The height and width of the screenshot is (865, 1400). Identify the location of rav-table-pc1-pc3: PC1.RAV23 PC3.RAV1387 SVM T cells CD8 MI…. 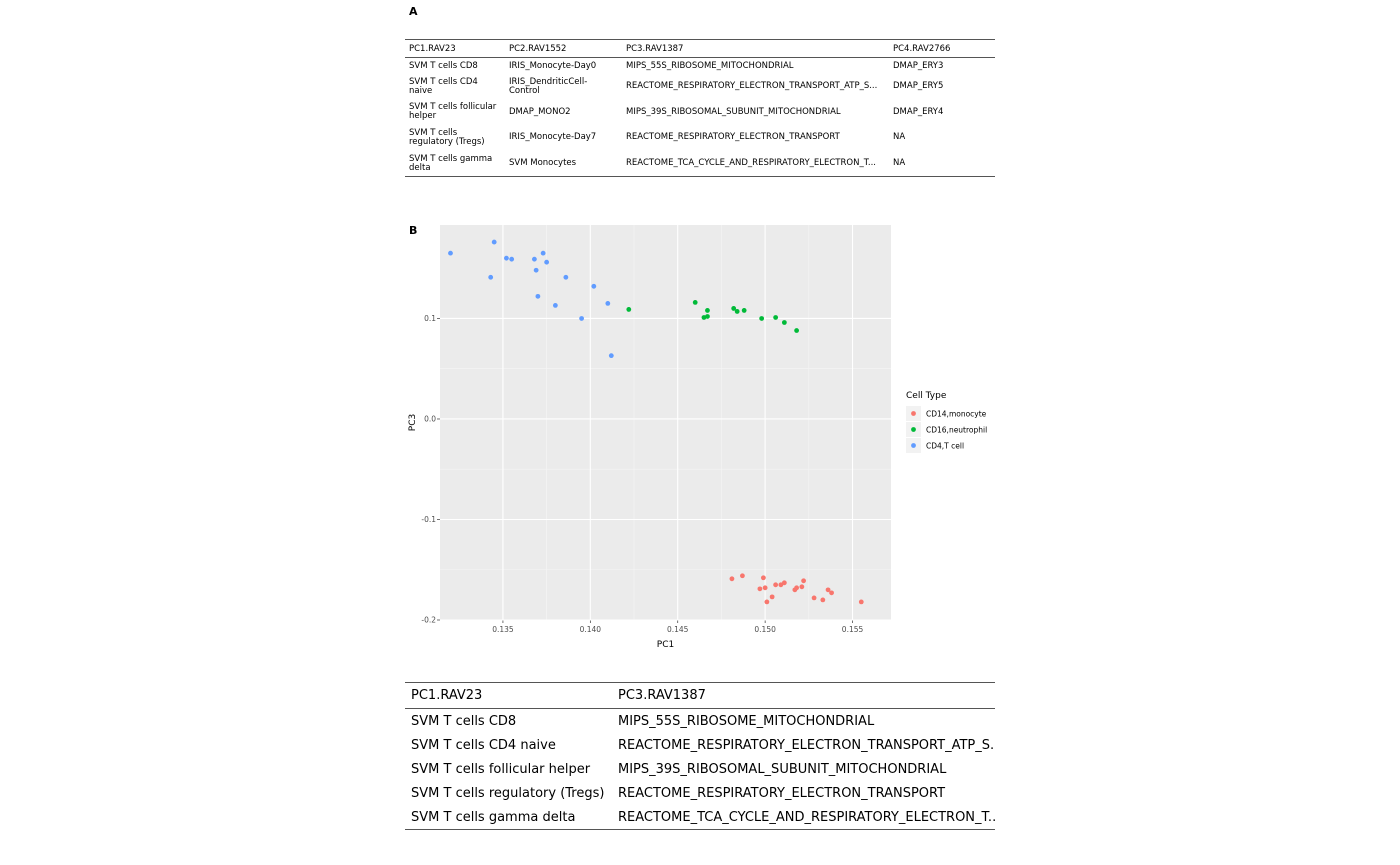
(700, 756).